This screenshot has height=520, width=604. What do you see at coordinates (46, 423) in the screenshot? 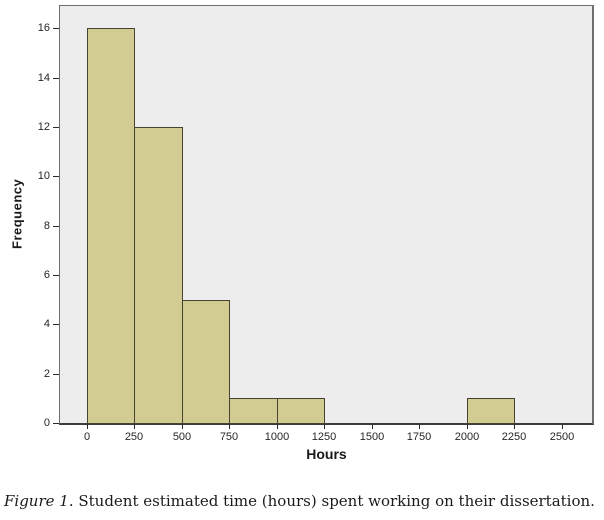
I see `y-tick-label: 0` at bounding box center [46, 423].